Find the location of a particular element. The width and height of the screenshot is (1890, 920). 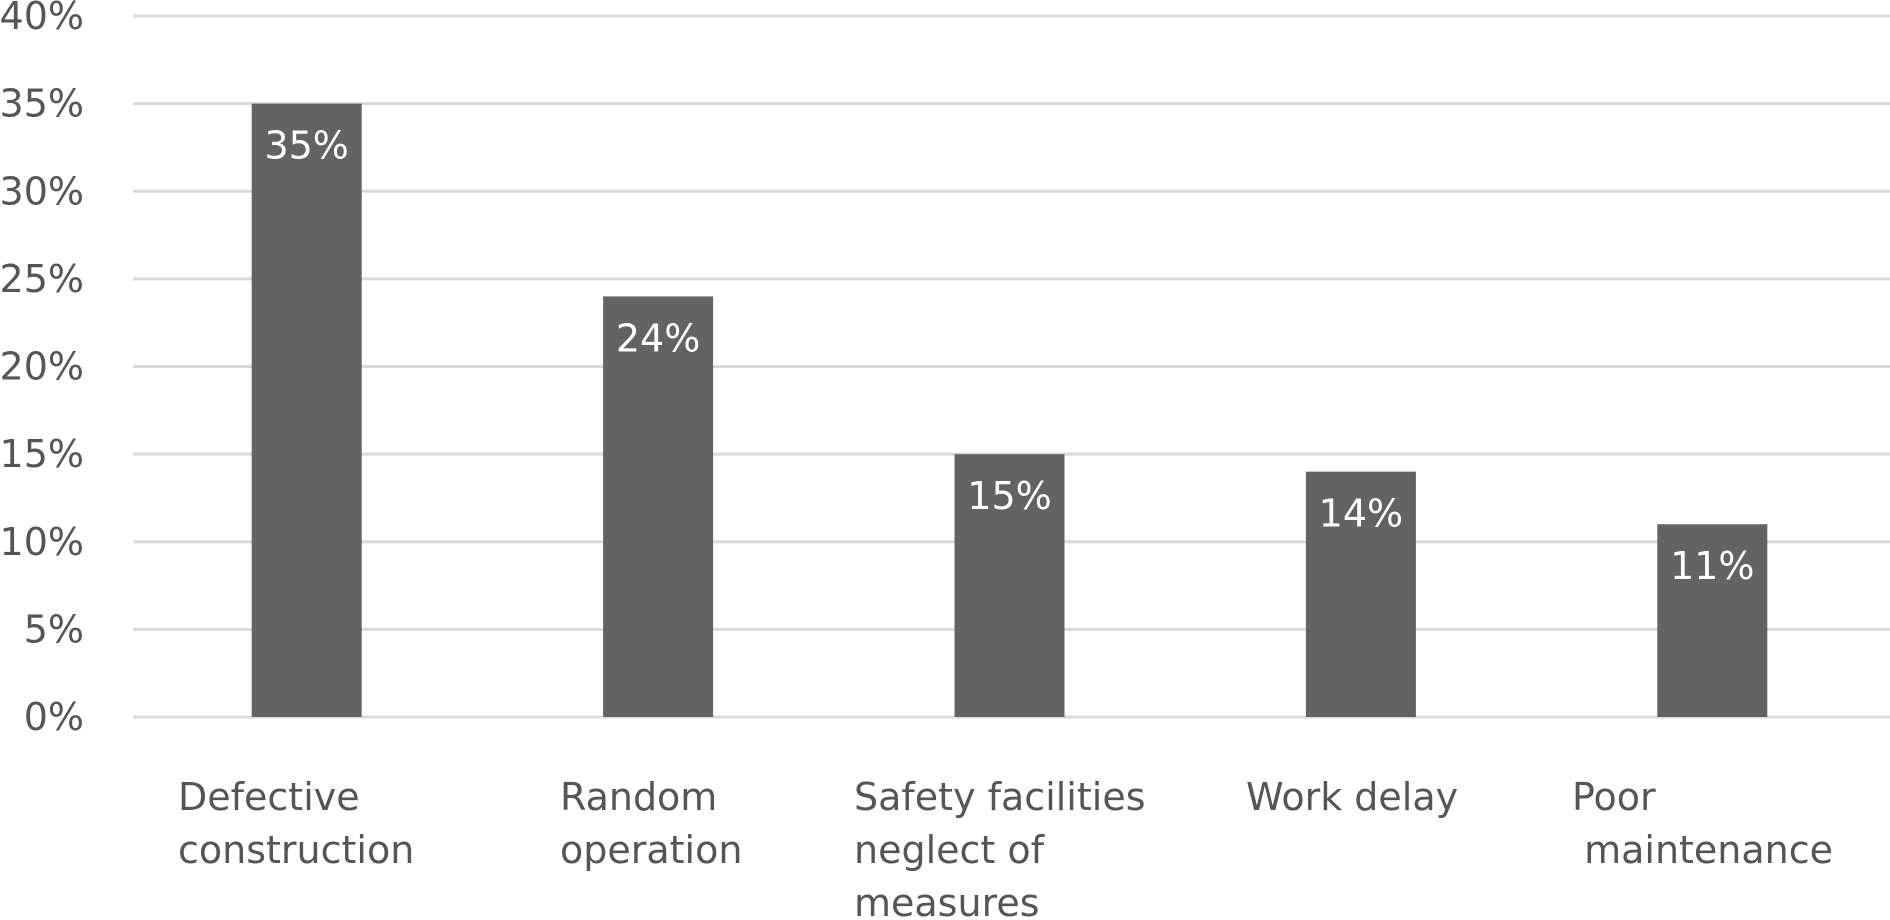

category-label: Defective construction is located at coordinates (296, 823).